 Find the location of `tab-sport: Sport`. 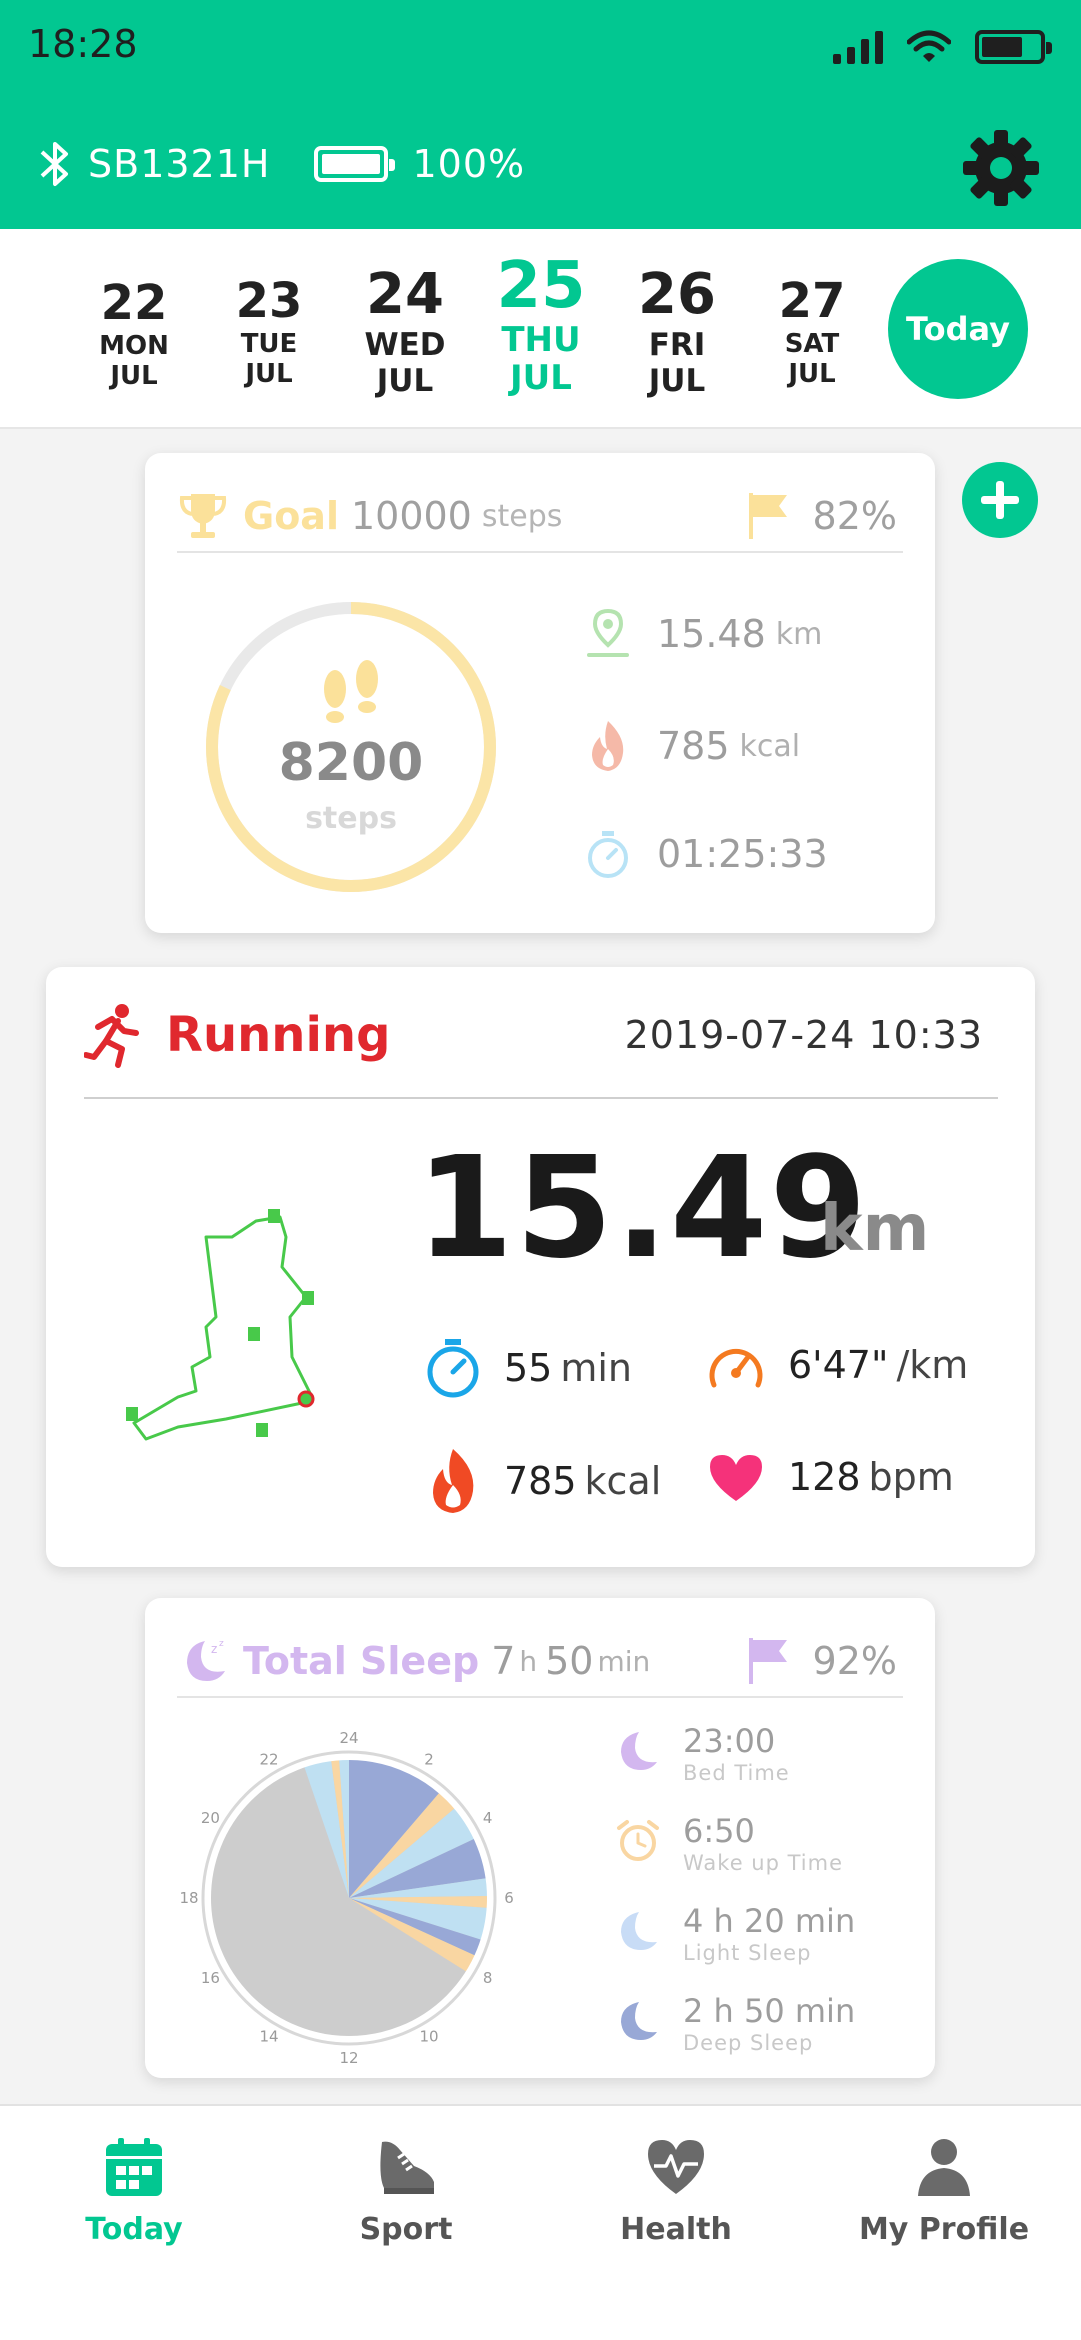

tab-sport: Sport is located at coordinates (406, 2191).